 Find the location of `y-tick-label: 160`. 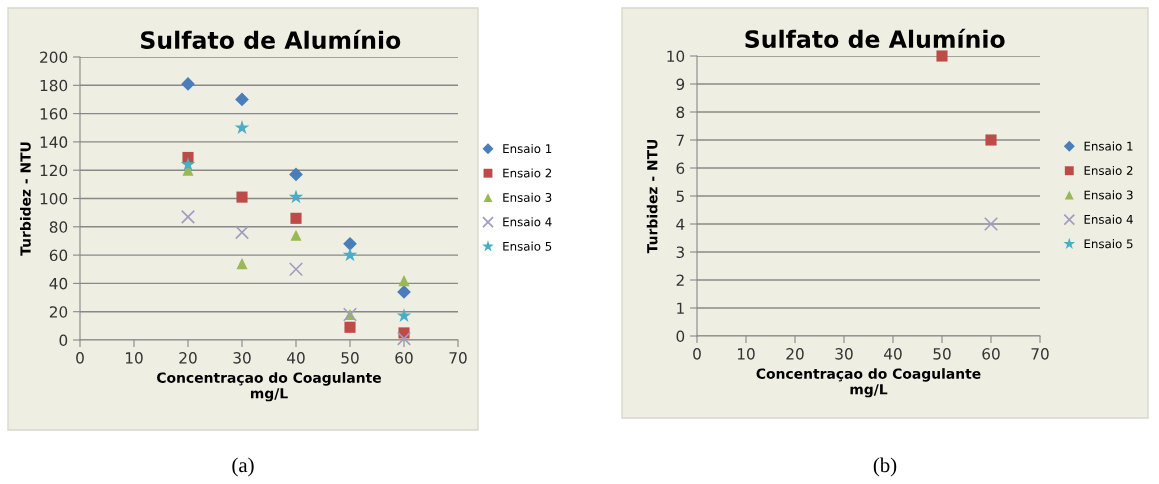

y-tick-label: 160 is located at coordinates (54, 114).